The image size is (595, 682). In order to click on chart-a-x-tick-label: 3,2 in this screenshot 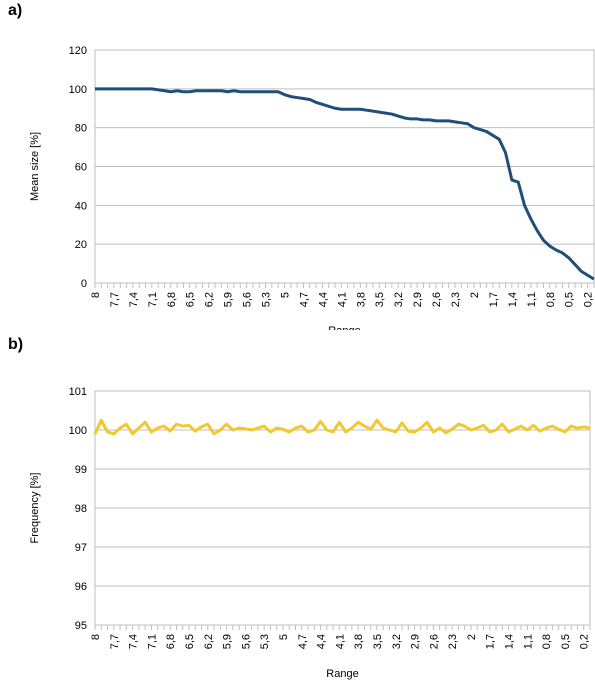, I will do `click(399, 299)`.